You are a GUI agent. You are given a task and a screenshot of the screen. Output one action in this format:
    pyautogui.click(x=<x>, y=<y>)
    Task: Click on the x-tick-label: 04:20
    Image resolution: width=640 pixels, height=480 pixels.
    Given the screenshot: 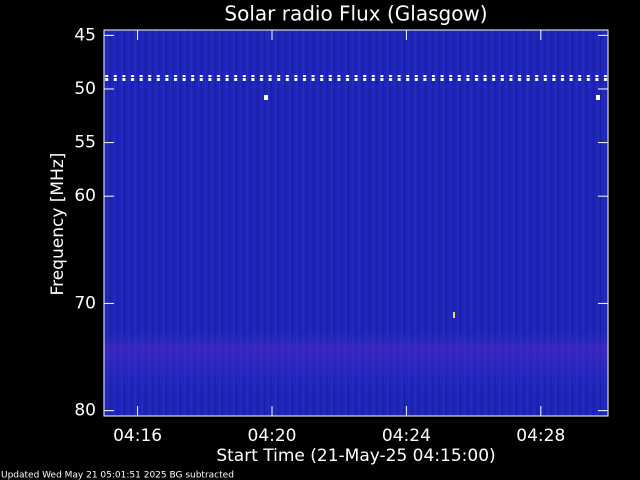 What is the action you would take?
    pyautogui.click(x=272, y=436)
    